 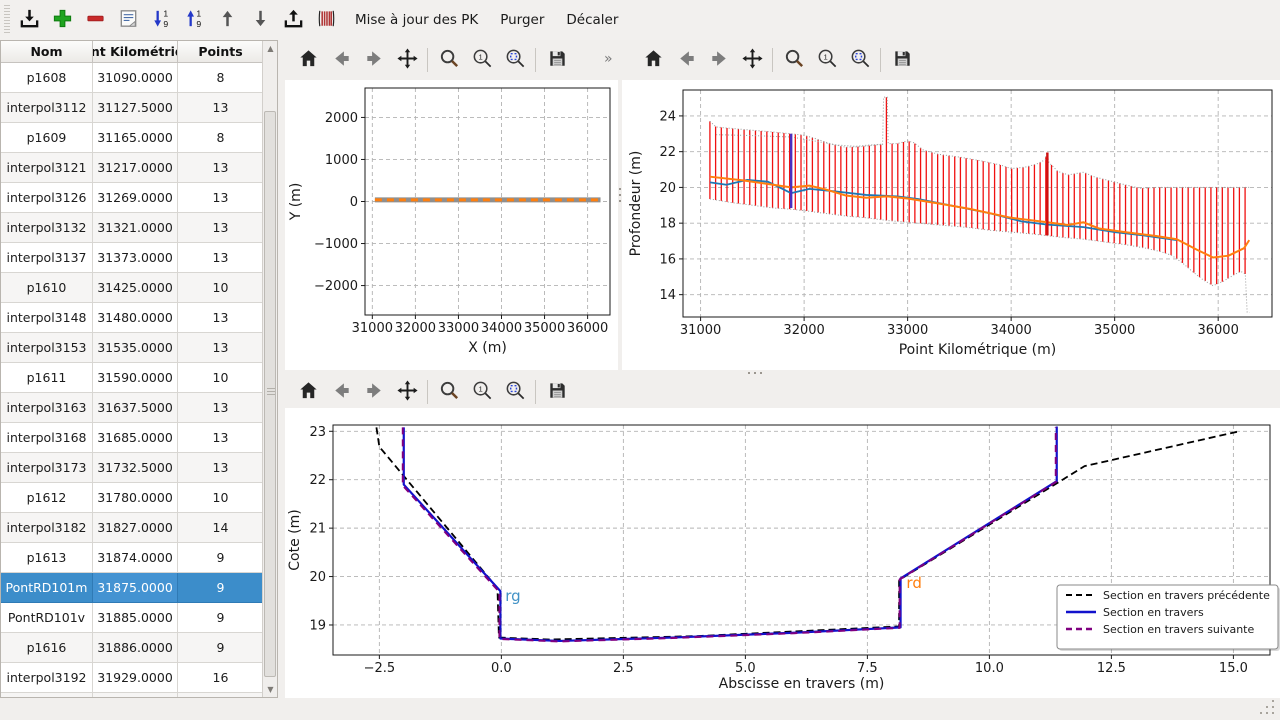 What do you see at coordinates (135, 468) in the screenshot?
I see `cell-point-kilometrique: 31732.5000` at bounding box center [135, 468].